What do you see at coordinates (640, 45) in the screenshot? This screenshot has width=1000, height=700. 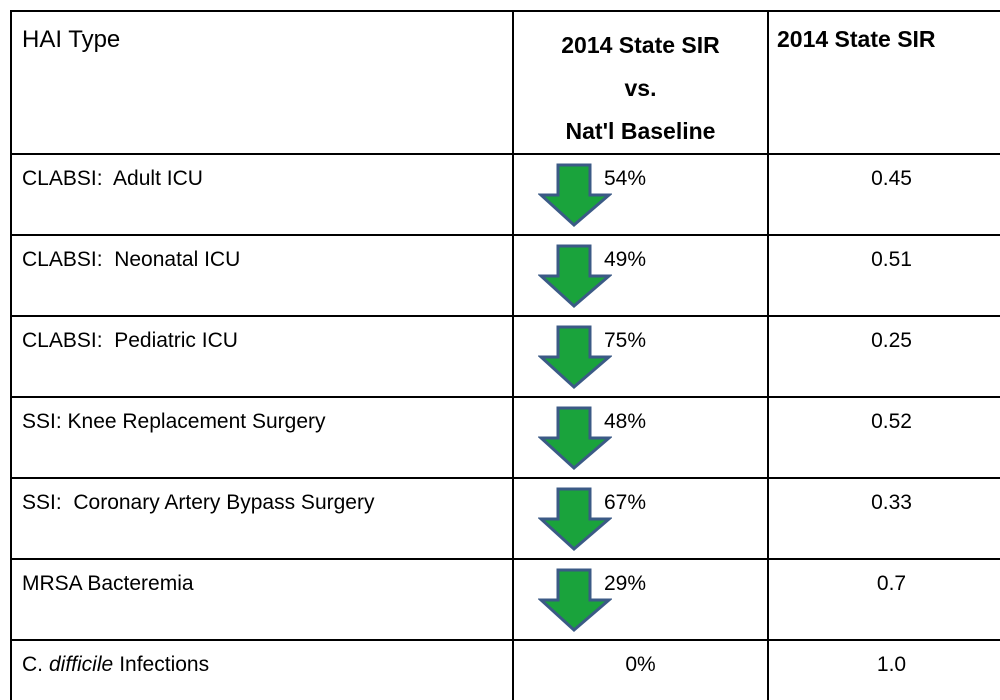 I see `header-line: 2014 State SIR` at bounding box center [640, 45].